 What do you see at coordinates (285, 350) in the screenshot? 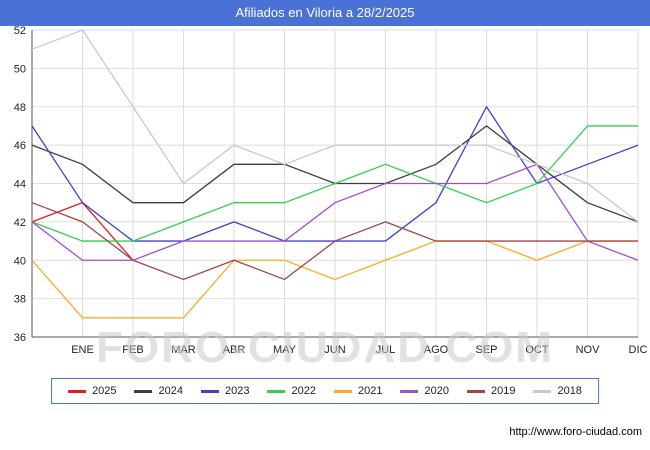
I see `svg-text: MAY` at bounding box center [285, 350].